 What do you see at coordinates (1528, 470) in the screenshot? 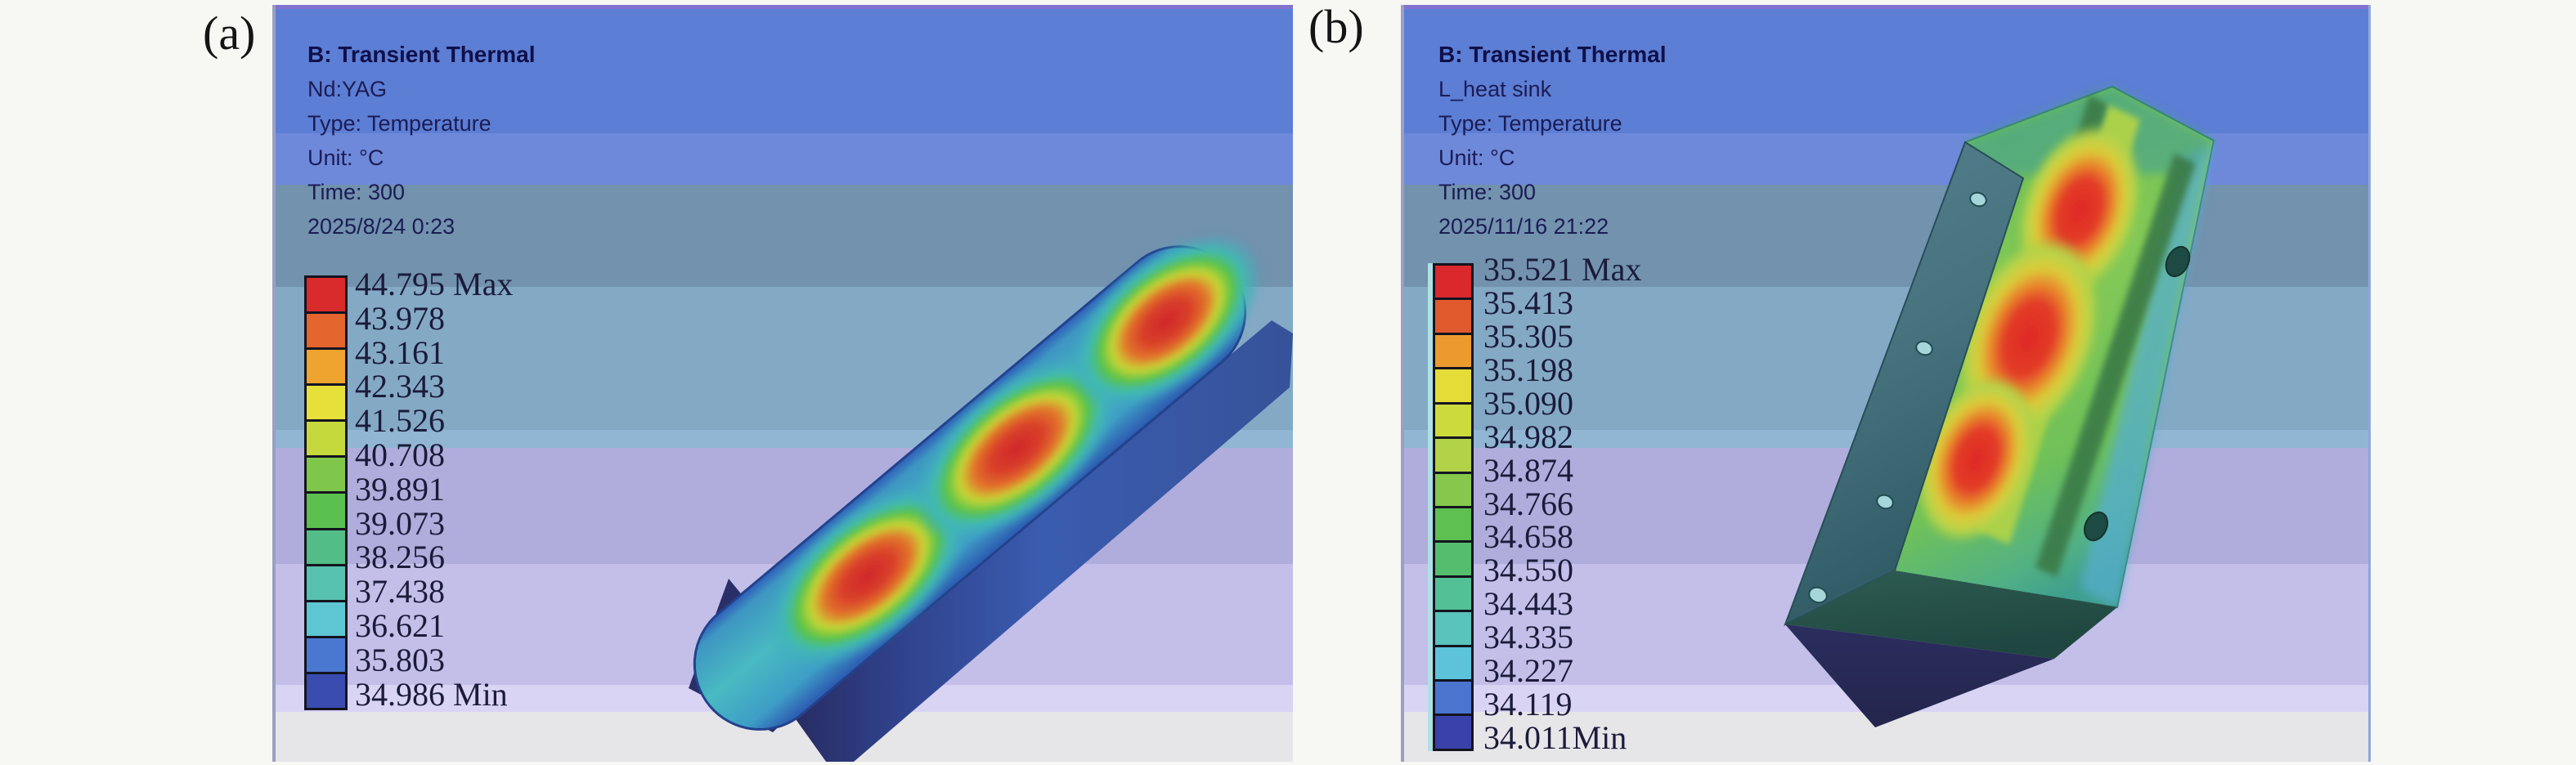
I see `legend-label: 34.874` at bounding box center [1528, 470].